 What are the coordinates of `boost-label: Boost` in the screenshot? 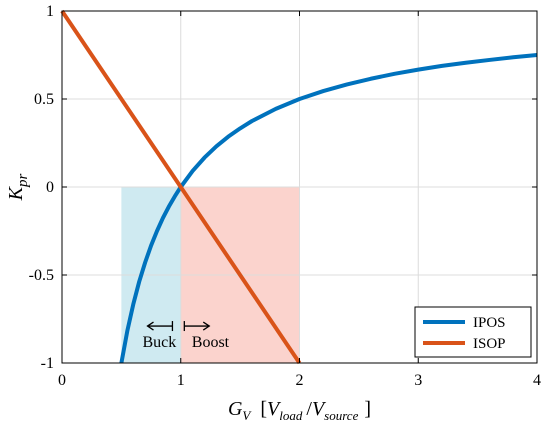 It's located at (211, 342).